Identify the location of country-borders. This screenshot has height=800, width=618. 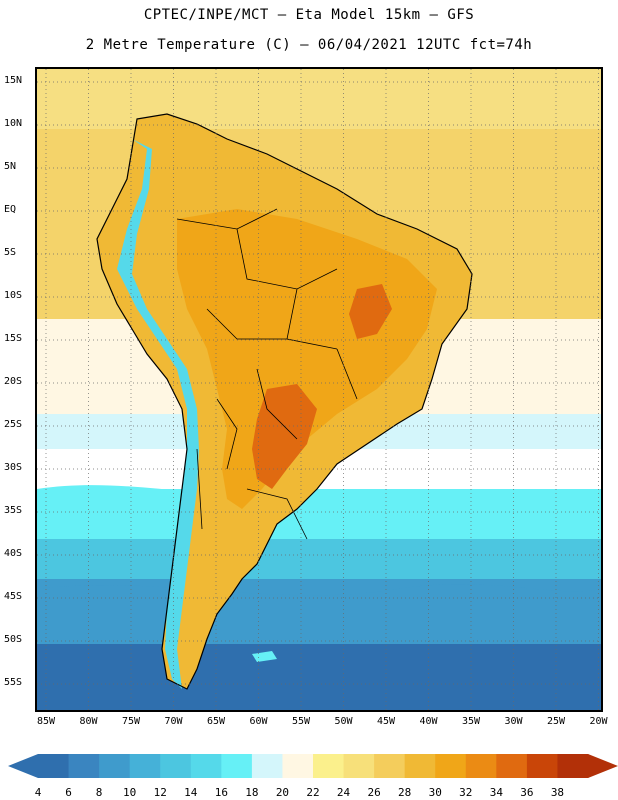
(267, 374).